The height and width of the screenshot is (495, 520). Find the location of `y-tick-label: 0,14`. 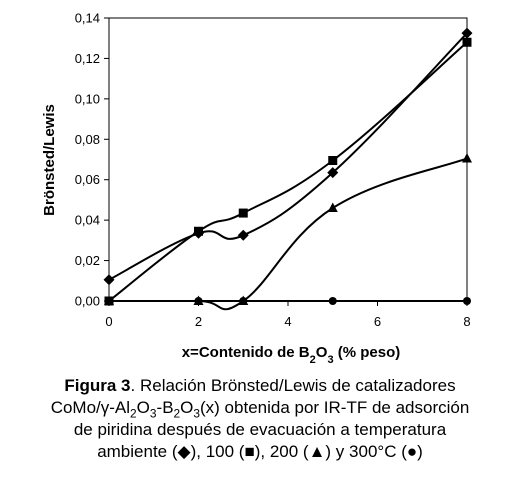

y-tick-label: 0,14 is located at coordinates (87, 18).